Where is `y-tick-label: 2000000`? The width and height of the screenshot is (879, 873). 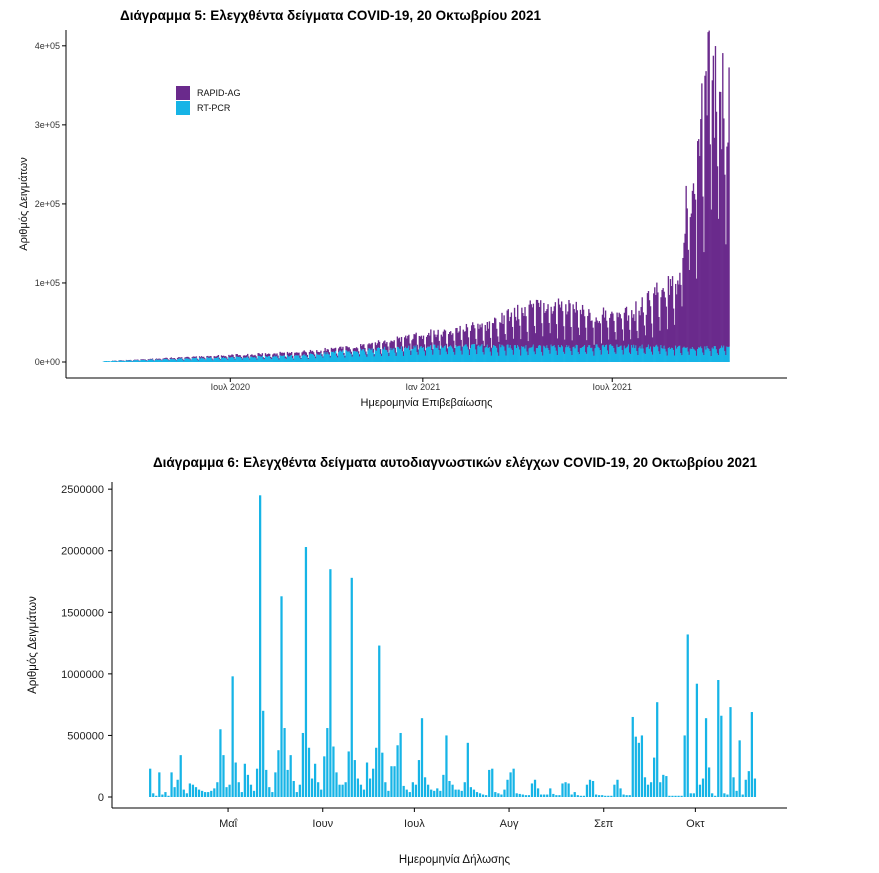
y-tick-label: 2000000 is located at coordinates (82, 552).